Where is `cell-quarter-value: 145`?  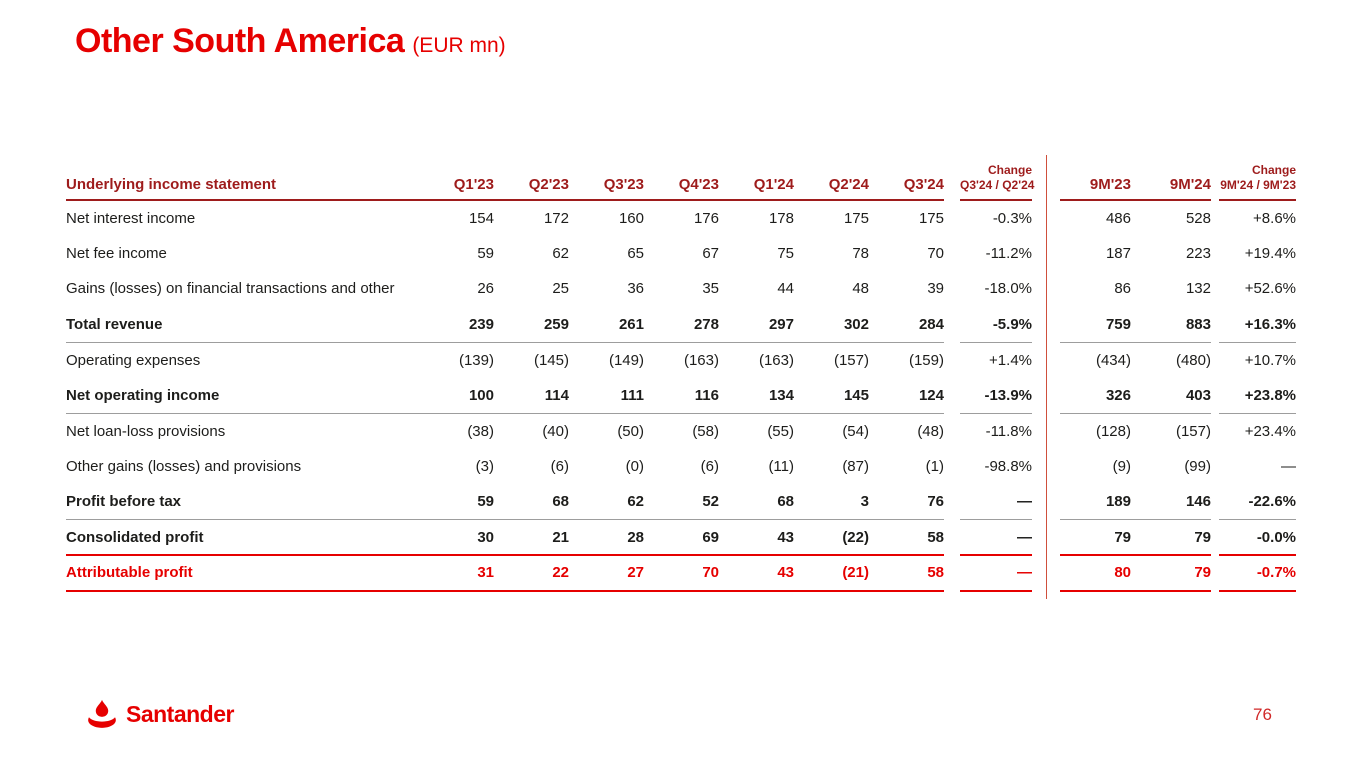
cell-quarter-value: 145 is located at coordinates (831, 395).